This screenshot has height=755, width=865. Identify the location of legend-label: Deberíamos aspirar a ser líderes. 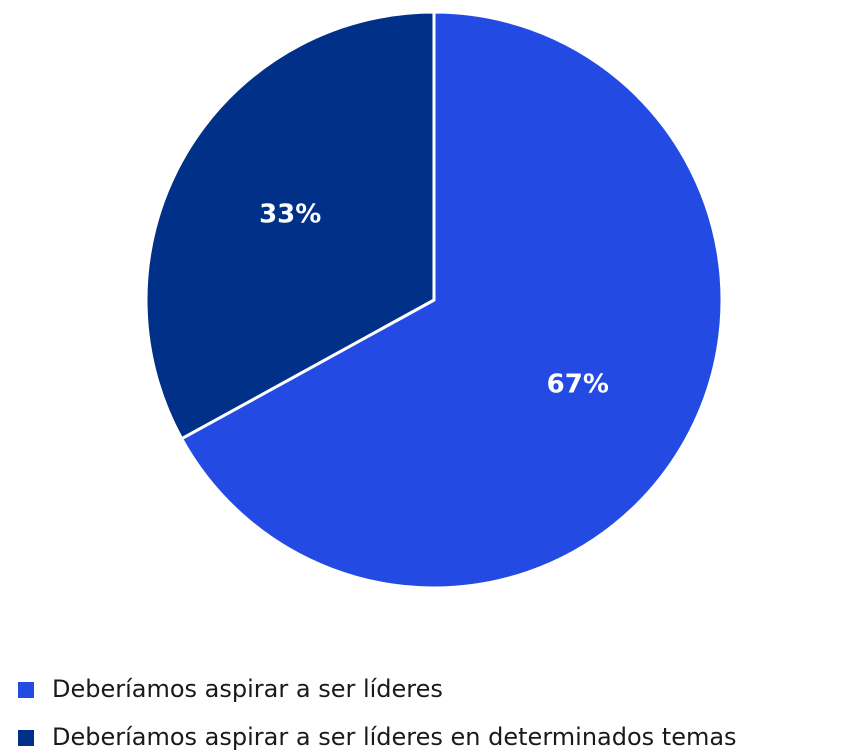
(247, 689).